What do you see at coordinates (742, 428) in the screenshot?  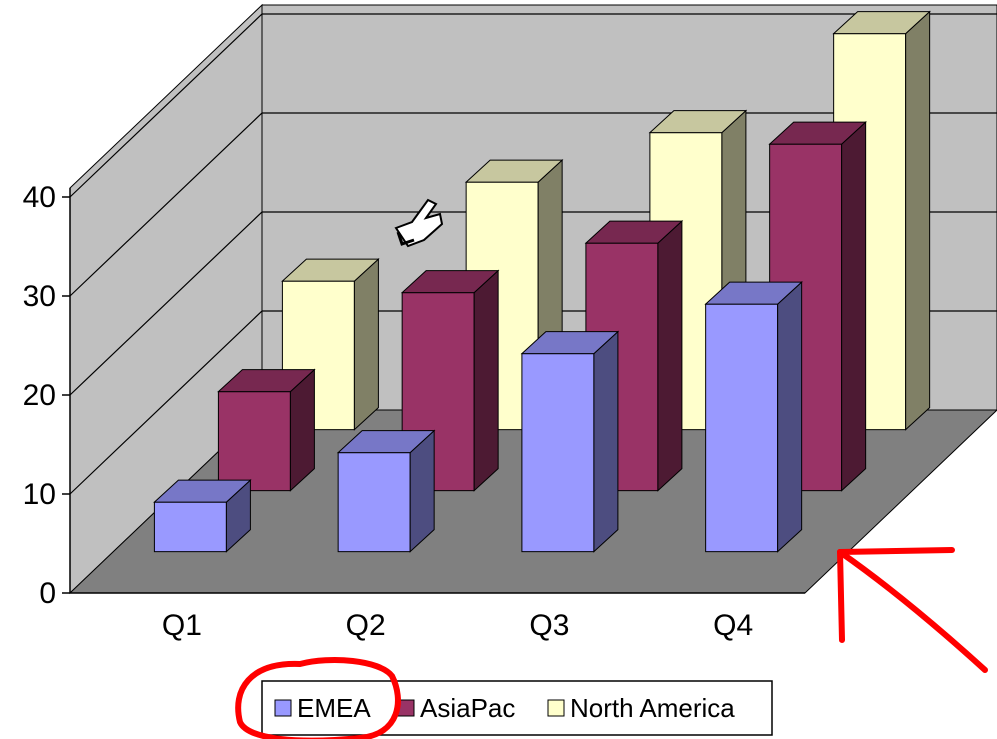 I see `bar-emea-q4` at bounding box center [742, 428].